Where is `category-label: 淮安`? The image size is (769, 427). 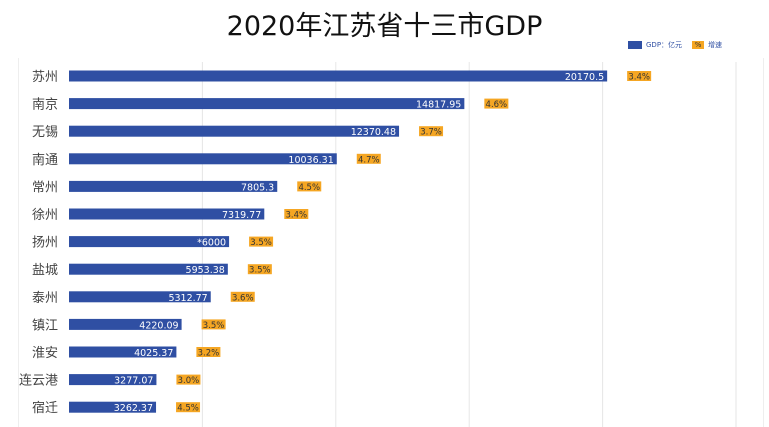
category-label: 淮安 is located at coordinates (45, 353).